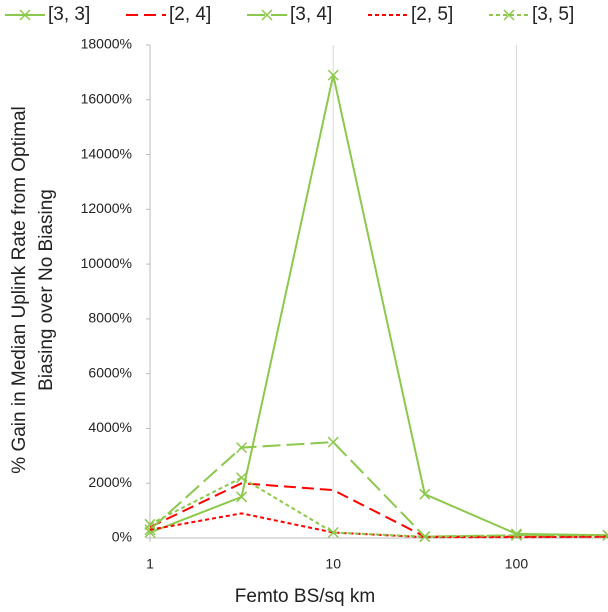  What do you see at coordinates (106, 153) in the screenshot?
I see `y-tick-label: 14000%` at bounding box center [106, 153].